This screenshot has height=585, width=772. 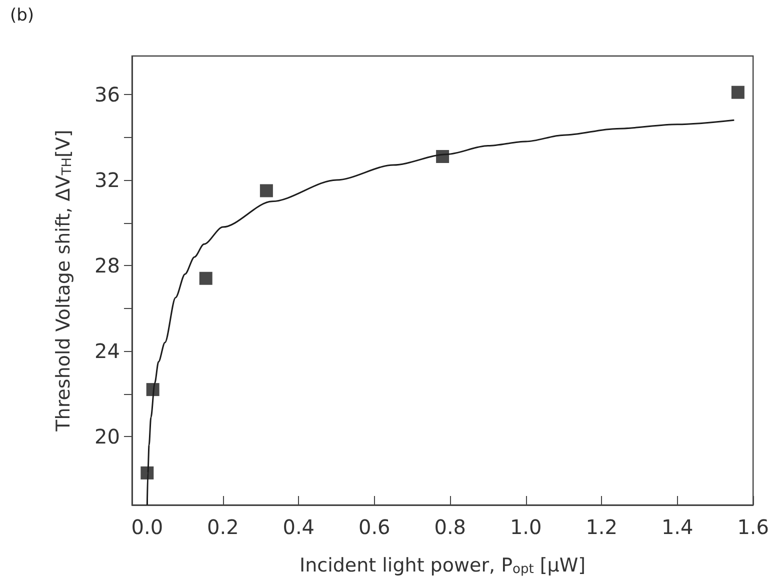 What do you see at coordinates (222, 527) in the screenshot?
I see `x-tick-label: 0.2` at bounding box center [222, 527].